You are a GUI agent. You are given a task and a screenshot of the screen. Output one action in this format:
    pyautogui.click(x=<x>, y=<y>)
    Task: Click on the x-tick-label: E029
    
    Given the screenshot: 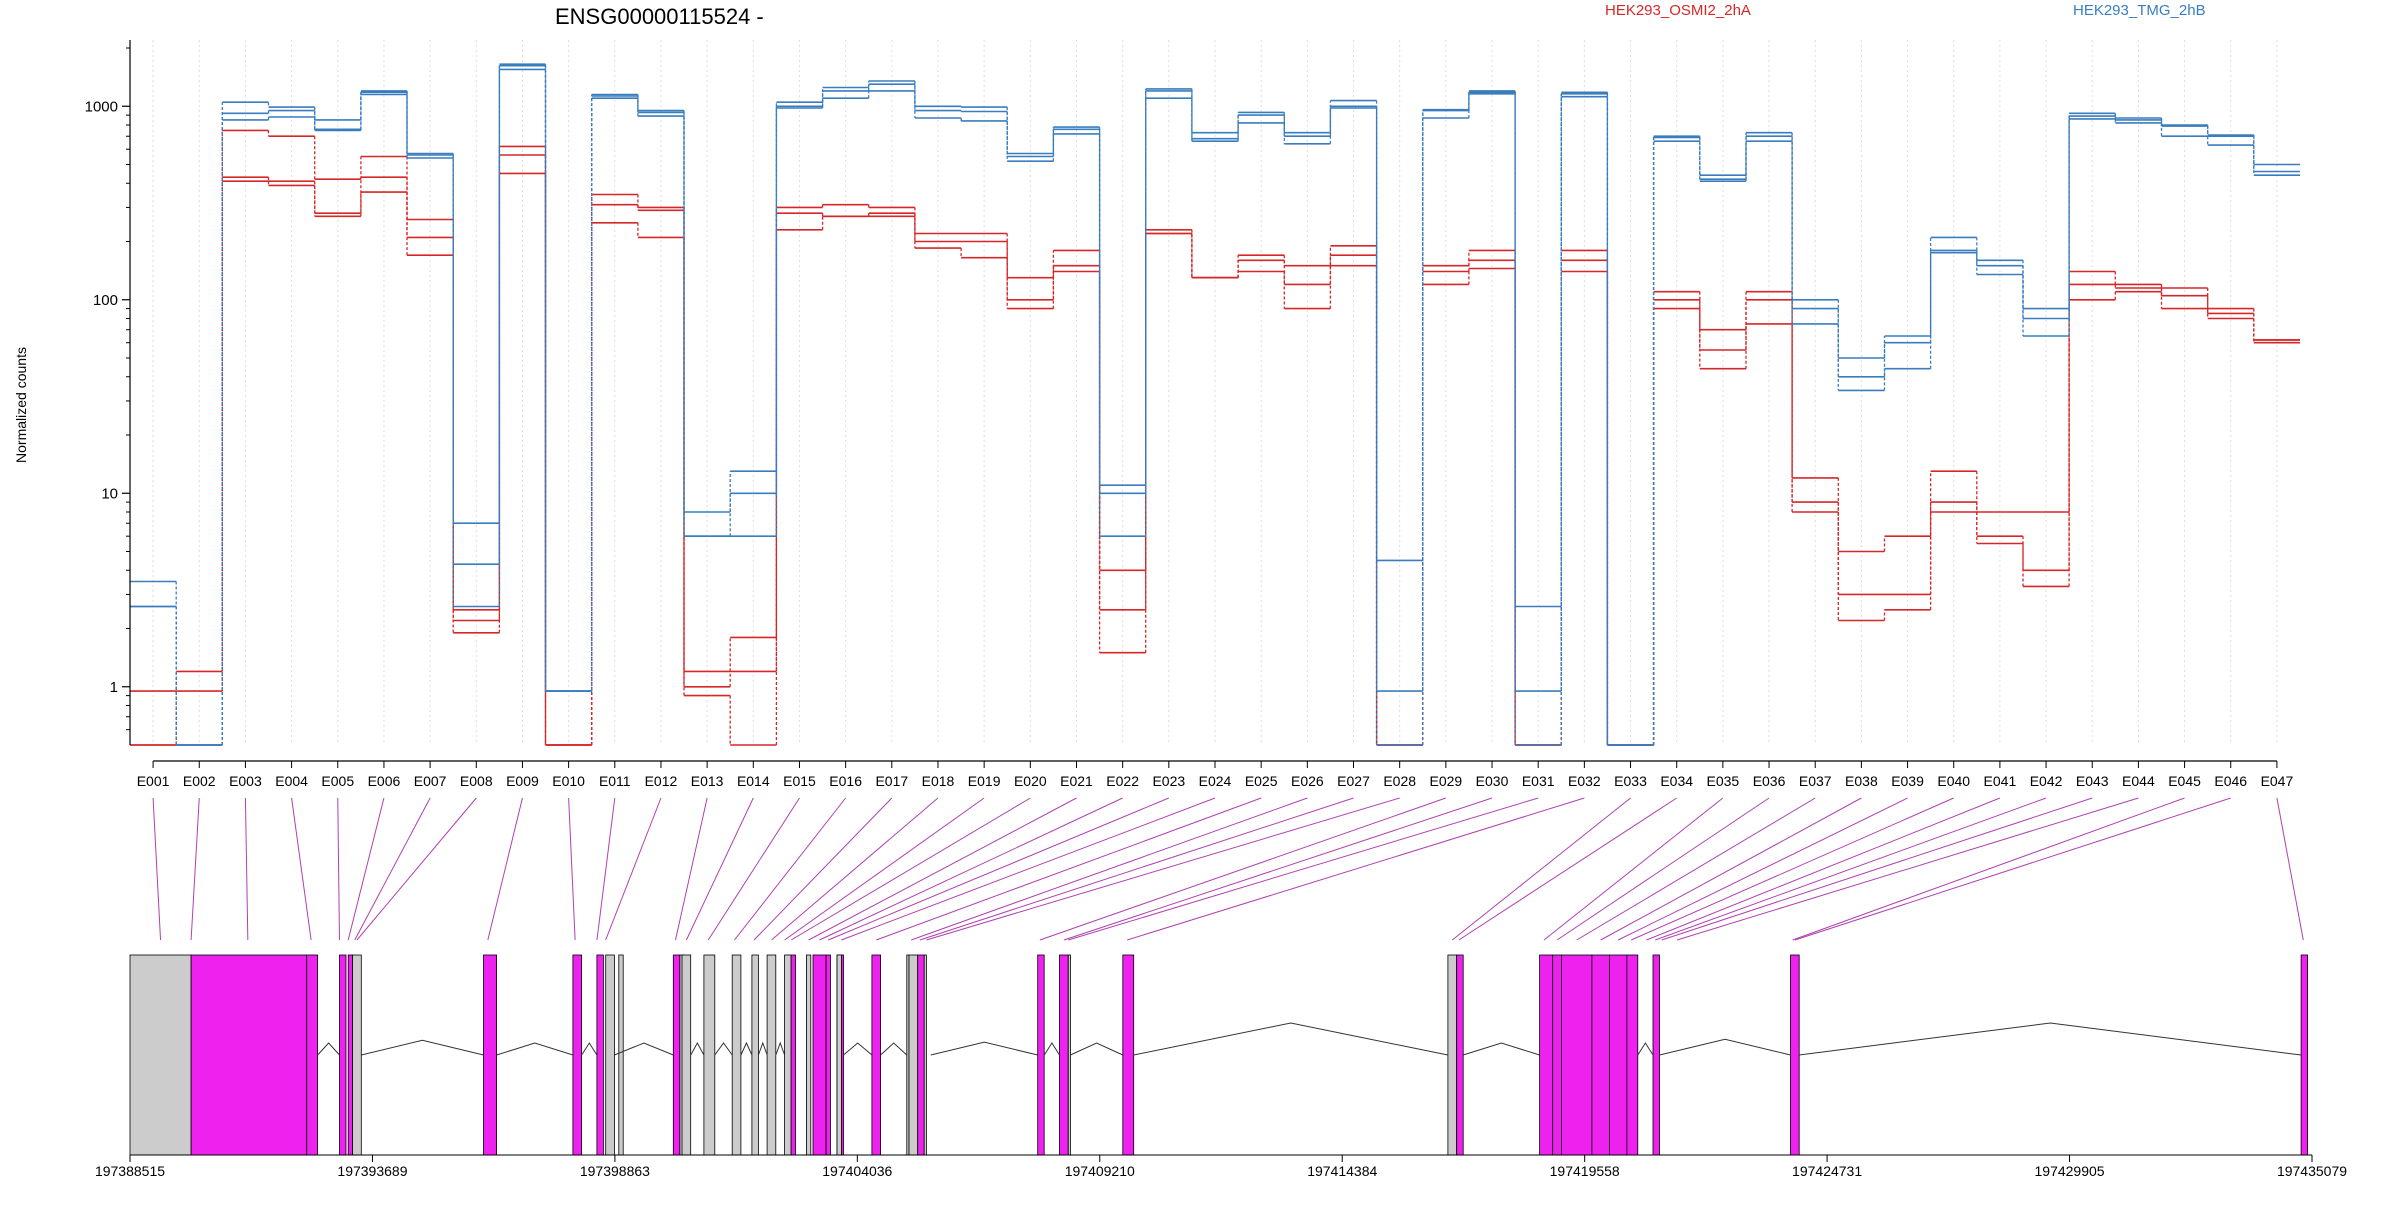 What is the action you would take?
    pyautogui.click(x=1445, y=781)
    